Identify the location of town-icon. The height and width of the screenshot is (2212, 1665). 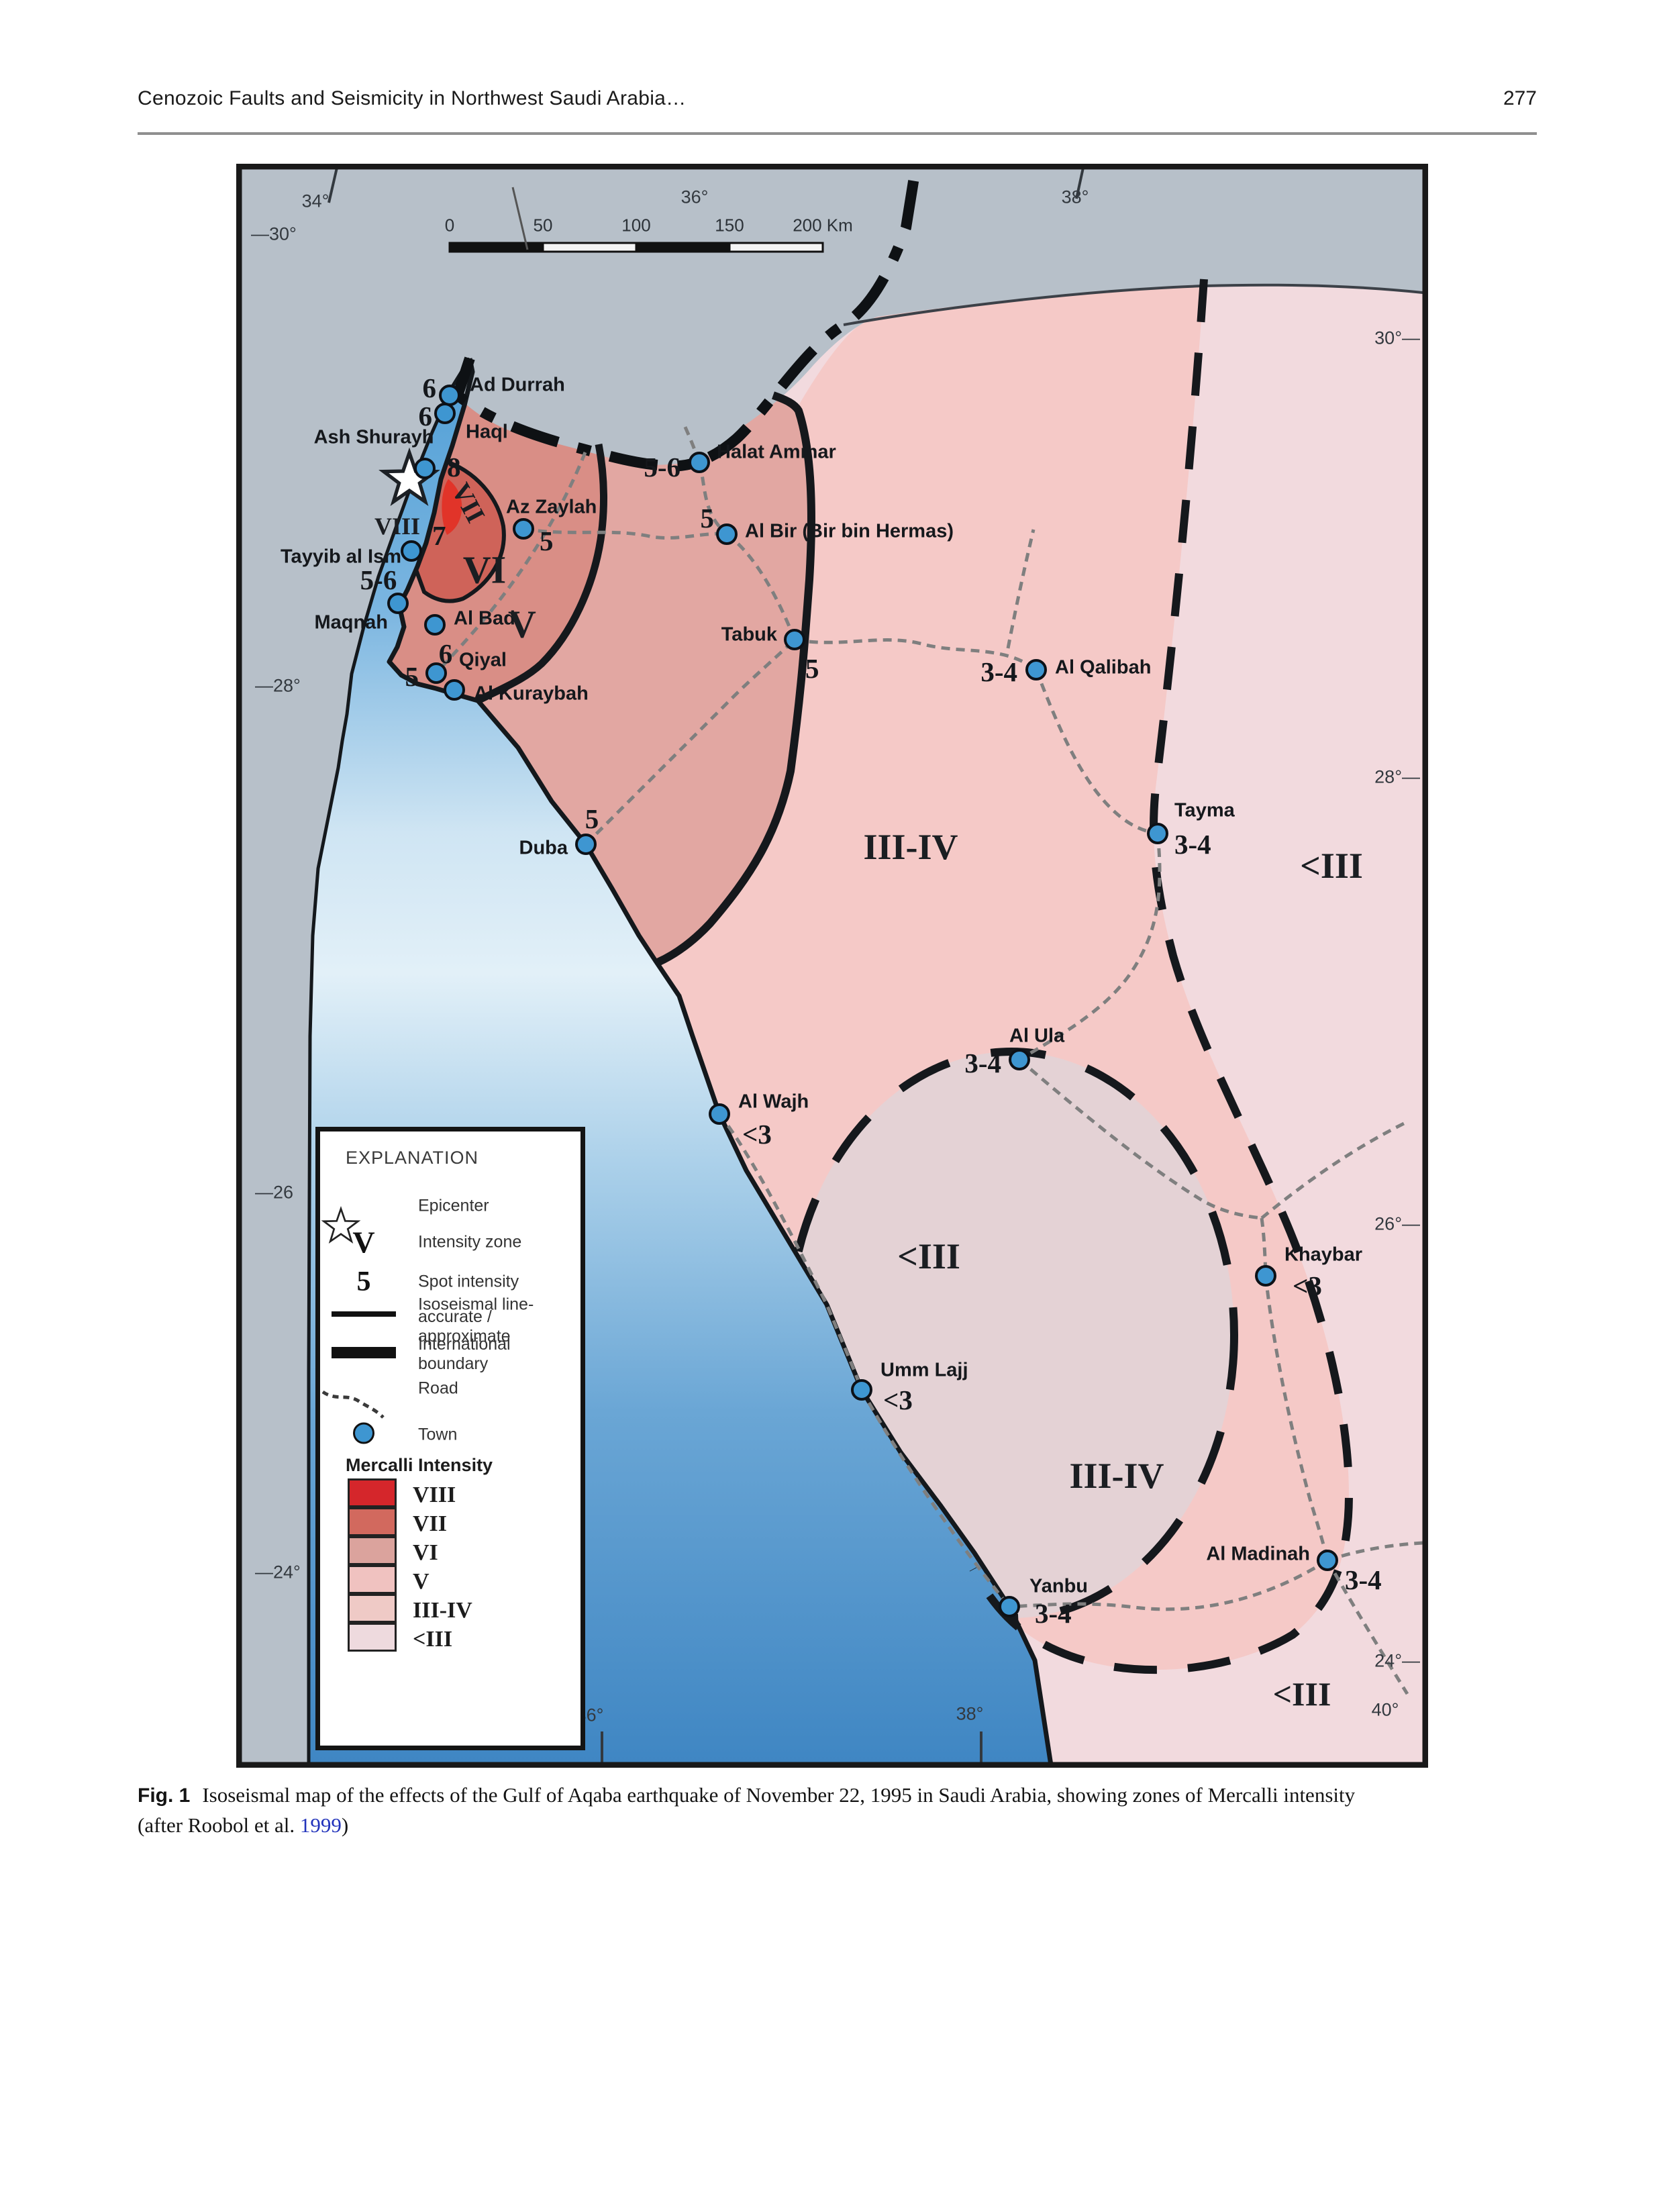
(363, 1435).